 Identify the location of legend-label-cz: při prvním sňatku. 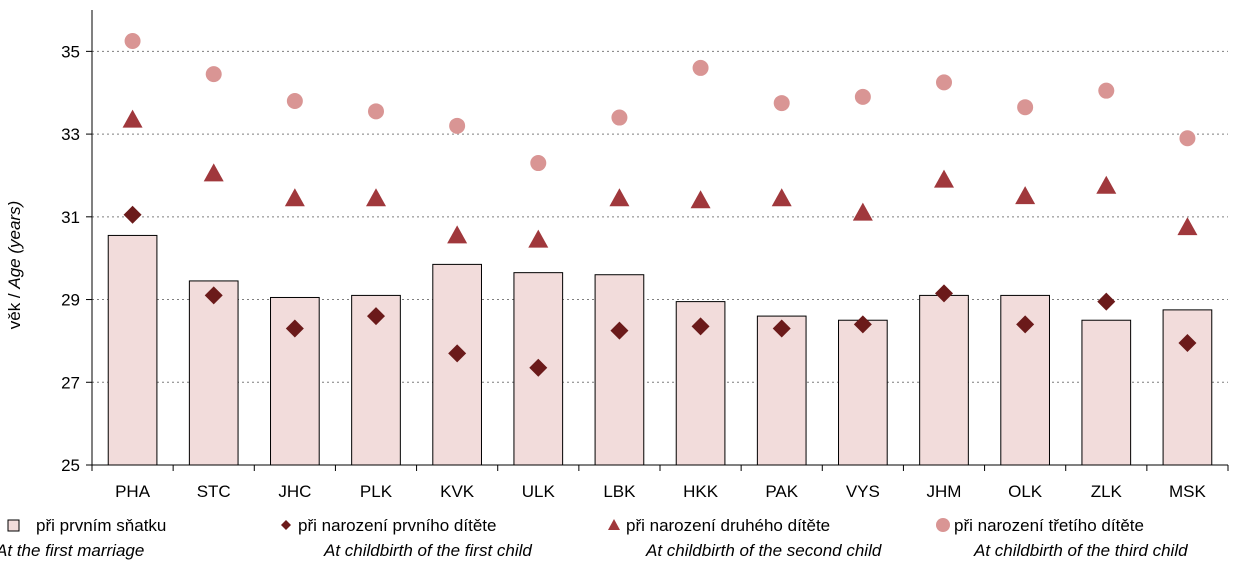
(101, 525).